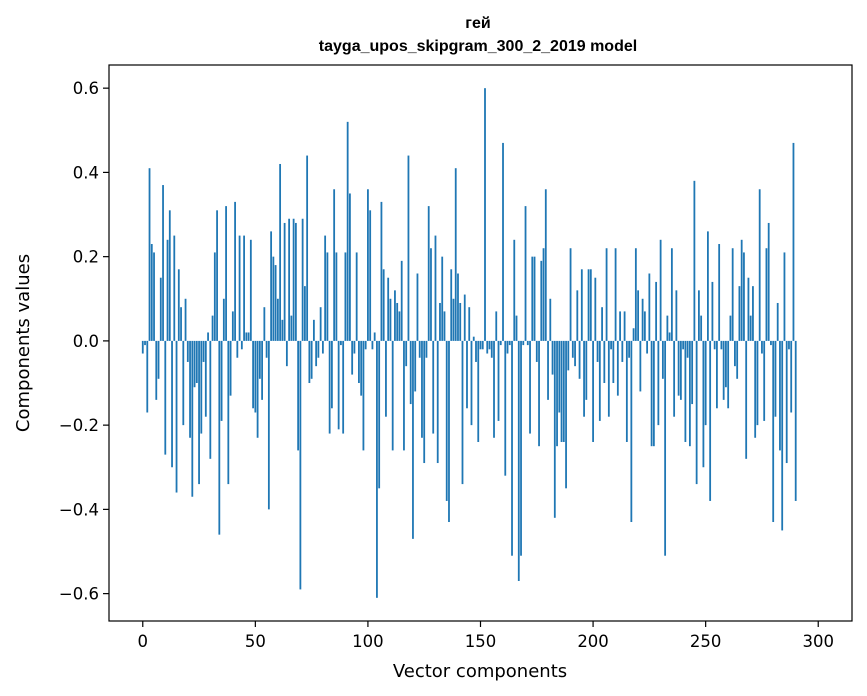  What do you see at coordinates (486, 636) in the screenshot?
I see `x-axis-ticks: 0 50 100 150 200 250 300` at bounding box center [486, 636].